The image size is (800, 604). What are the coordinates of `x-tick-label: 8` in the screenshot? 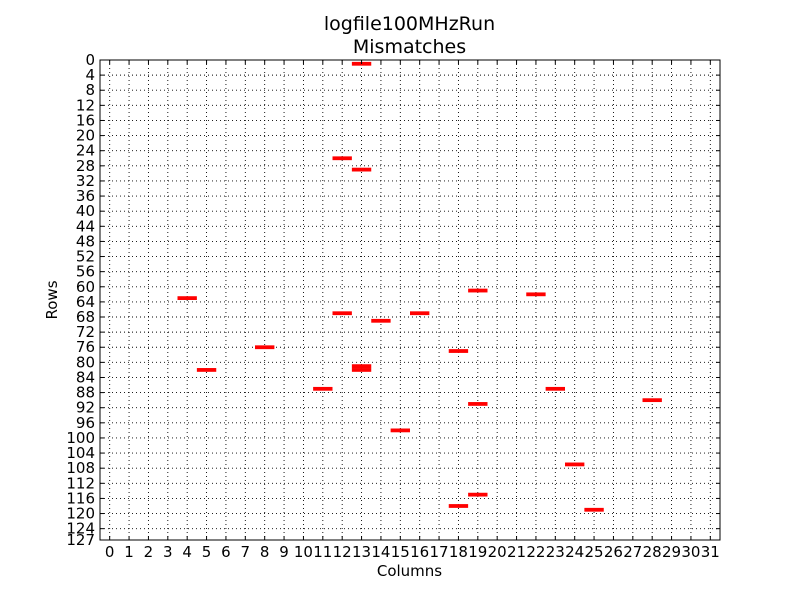 It's located at (265, 552).